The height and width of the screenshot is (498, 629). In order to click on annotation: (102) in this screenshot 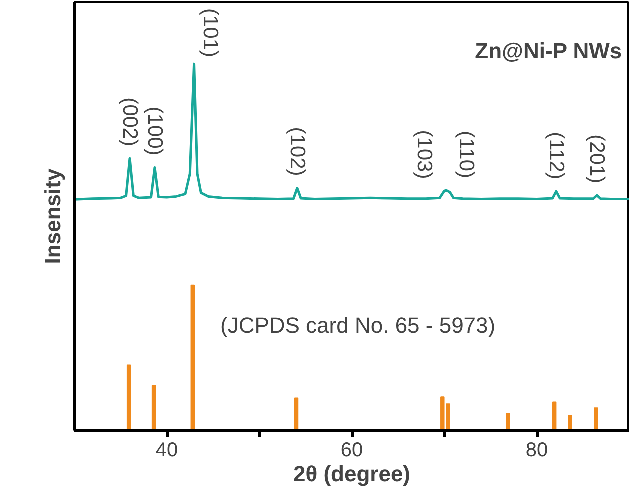, I will do `click(297, 151)`.